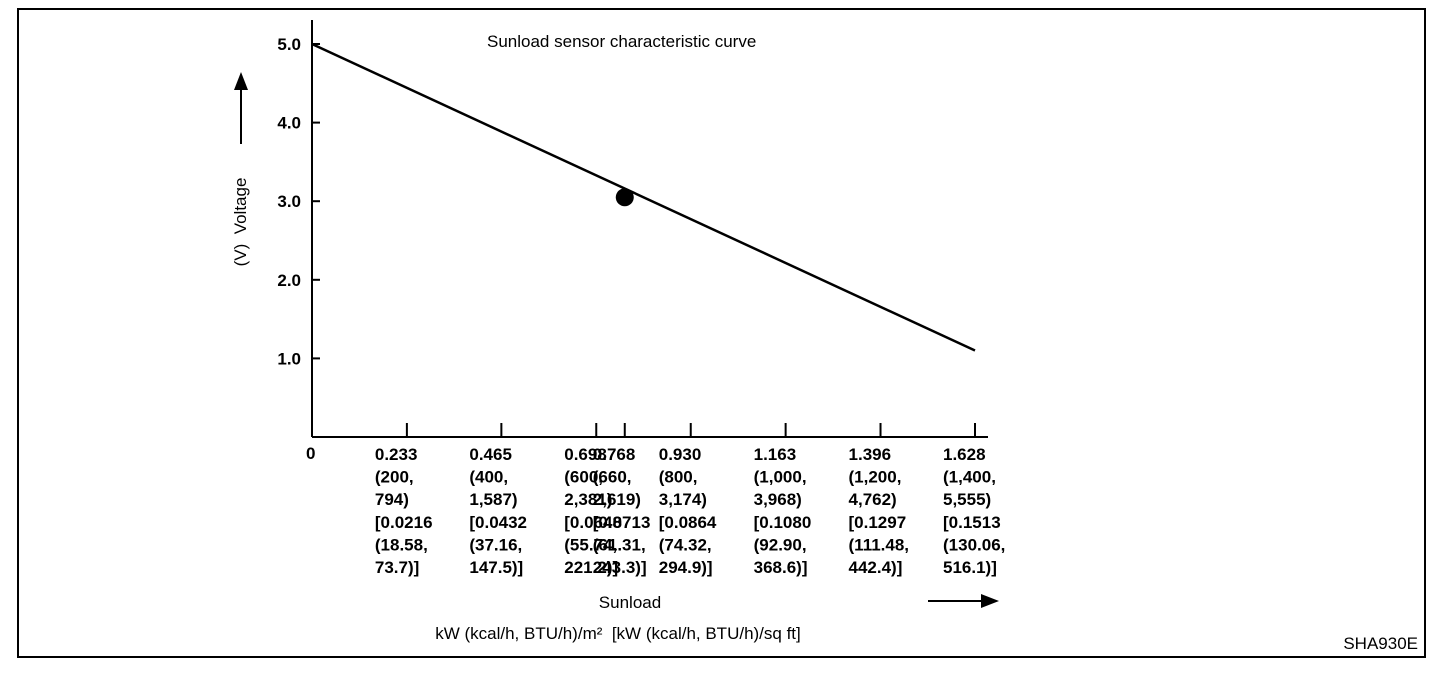 The width and height of the screenshot is (1456, 674). I want to click on y-axis-label: (V) Voltage, so click(240, 222).